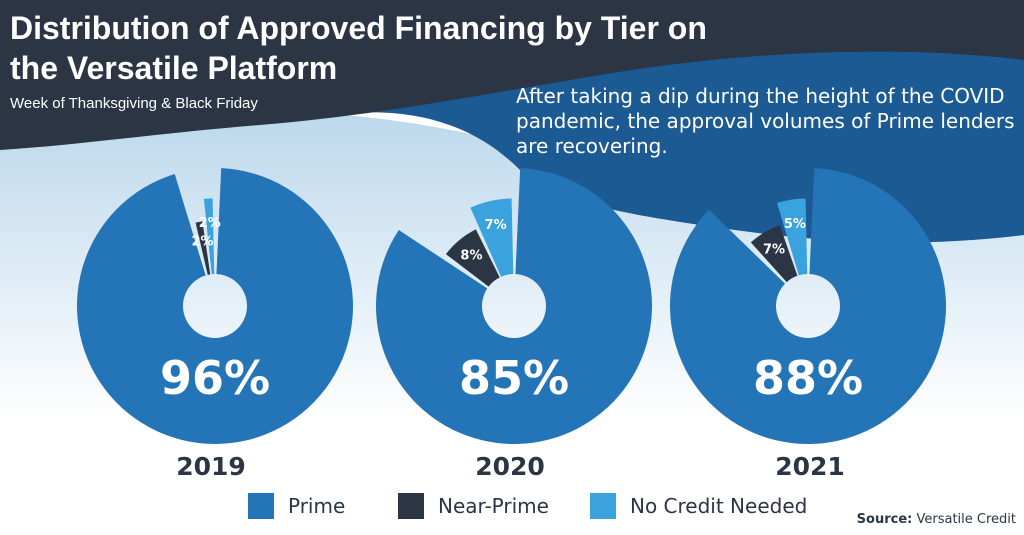  I want to click on slice-prime-2021, so click(808, 306).